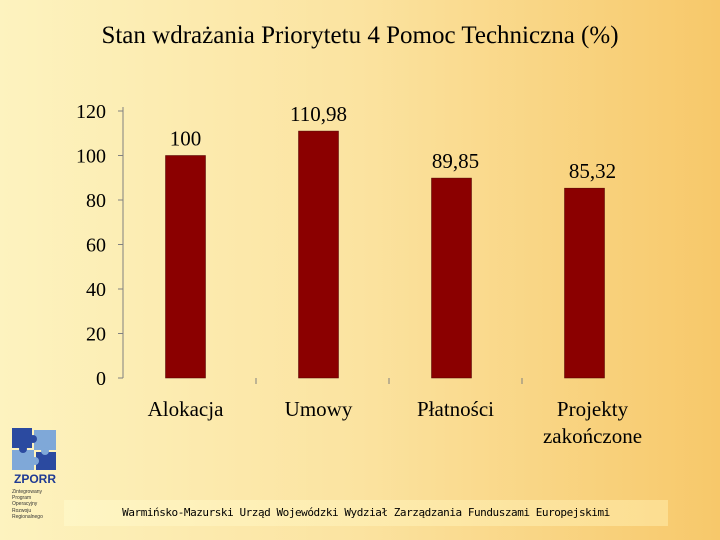 The width and height of the screenshot is (720, 540). I want to click on y-tick-label: 100, so click(91, 157).